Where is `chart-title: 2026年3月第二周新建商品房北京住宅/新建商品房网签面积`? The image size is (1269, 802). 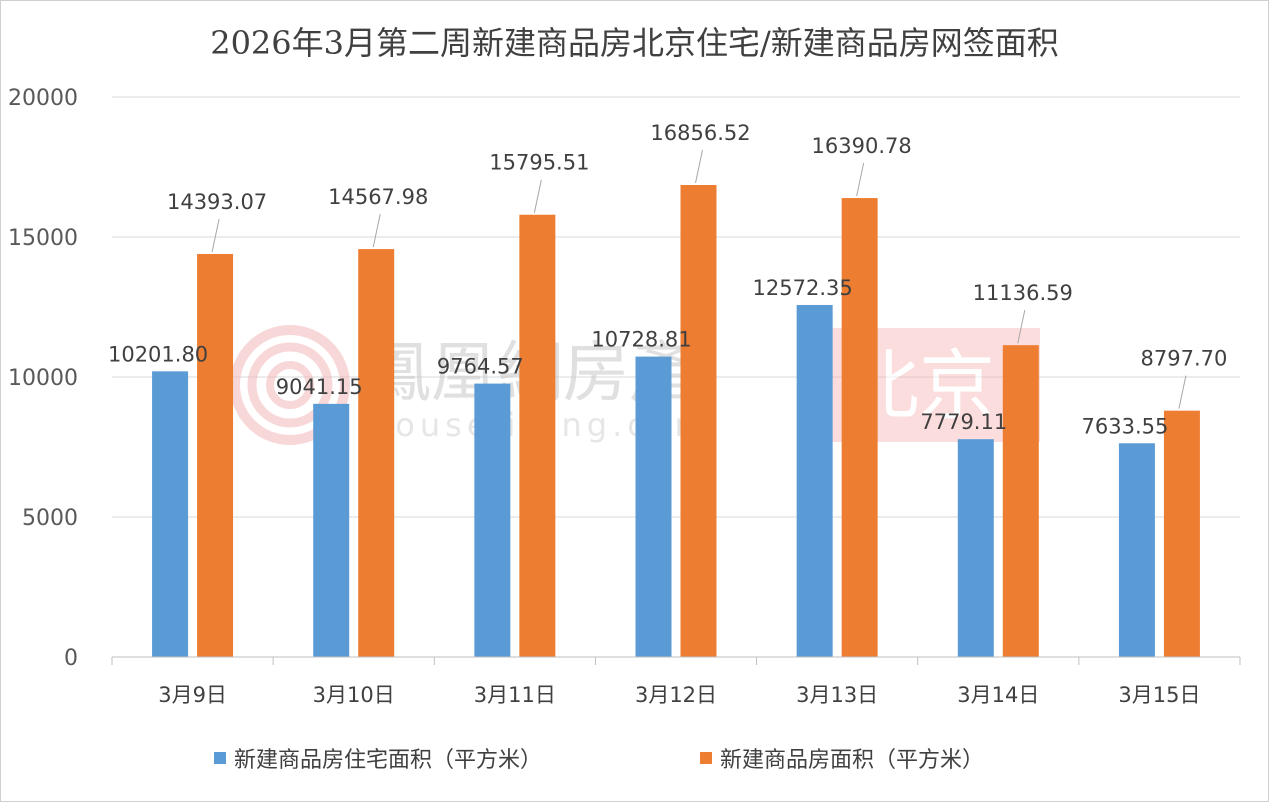 chart-title: 2026年3月第二周新建商品房北京住宅/新建商品房网签面积 is located at coordinates (634, 43).